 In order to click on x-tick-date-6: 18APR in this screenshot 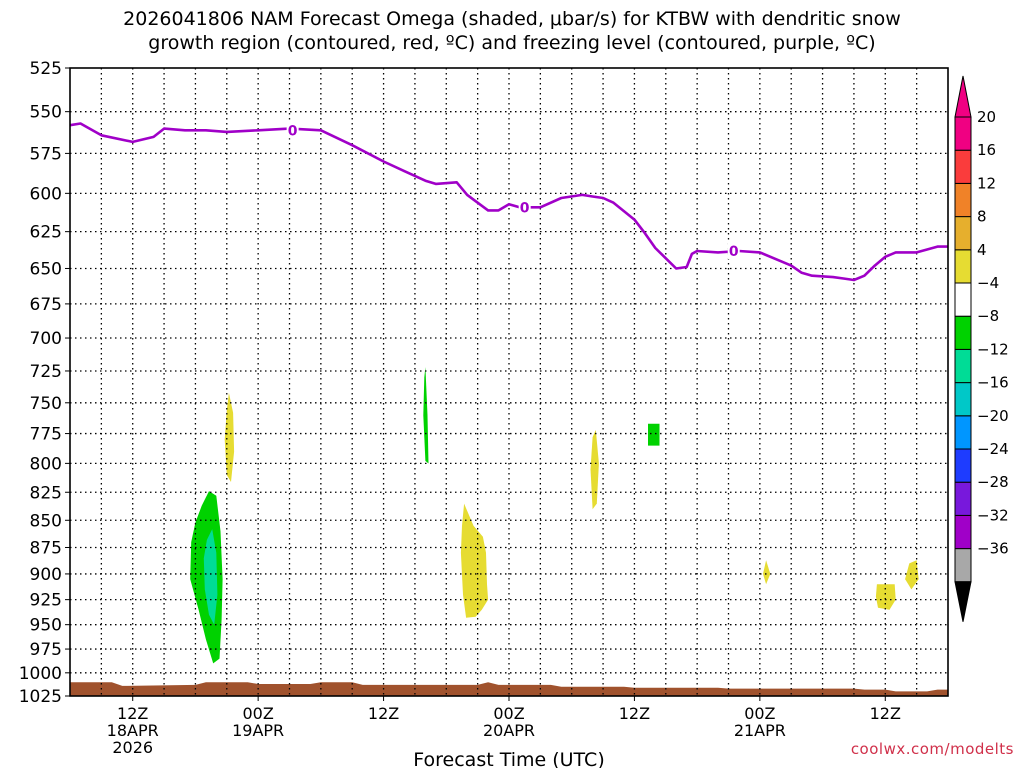, I will do `click(133, 730)`.